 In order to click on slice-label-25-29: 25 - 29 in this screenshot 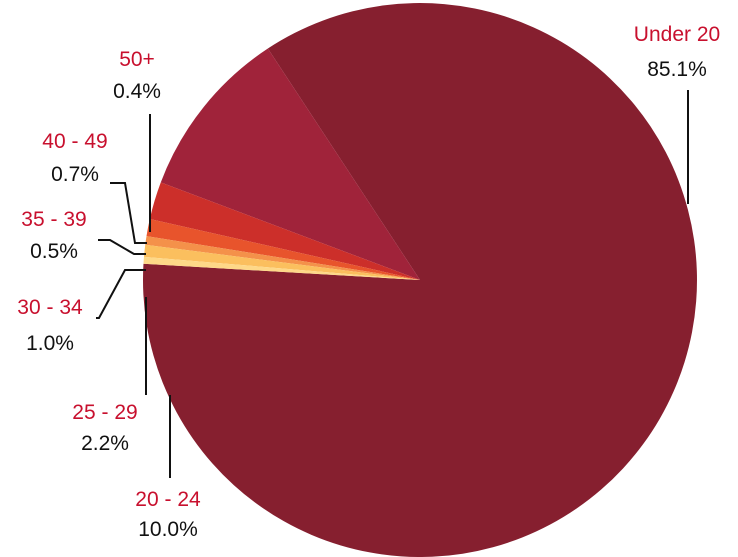, I will do `click(104, 412)`.